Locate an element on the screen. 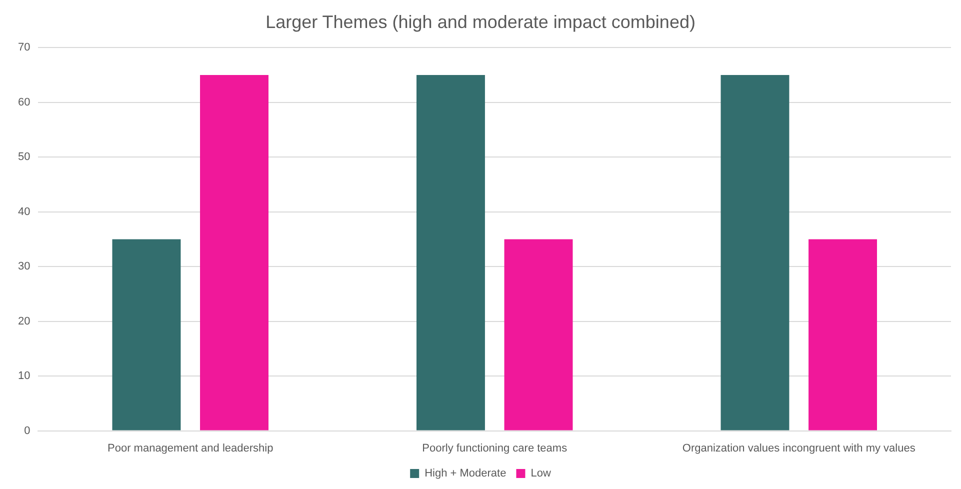 The image size is (961, 489). x-tick-label: Poorly functioning care teams is located at coordinates (495, 448).